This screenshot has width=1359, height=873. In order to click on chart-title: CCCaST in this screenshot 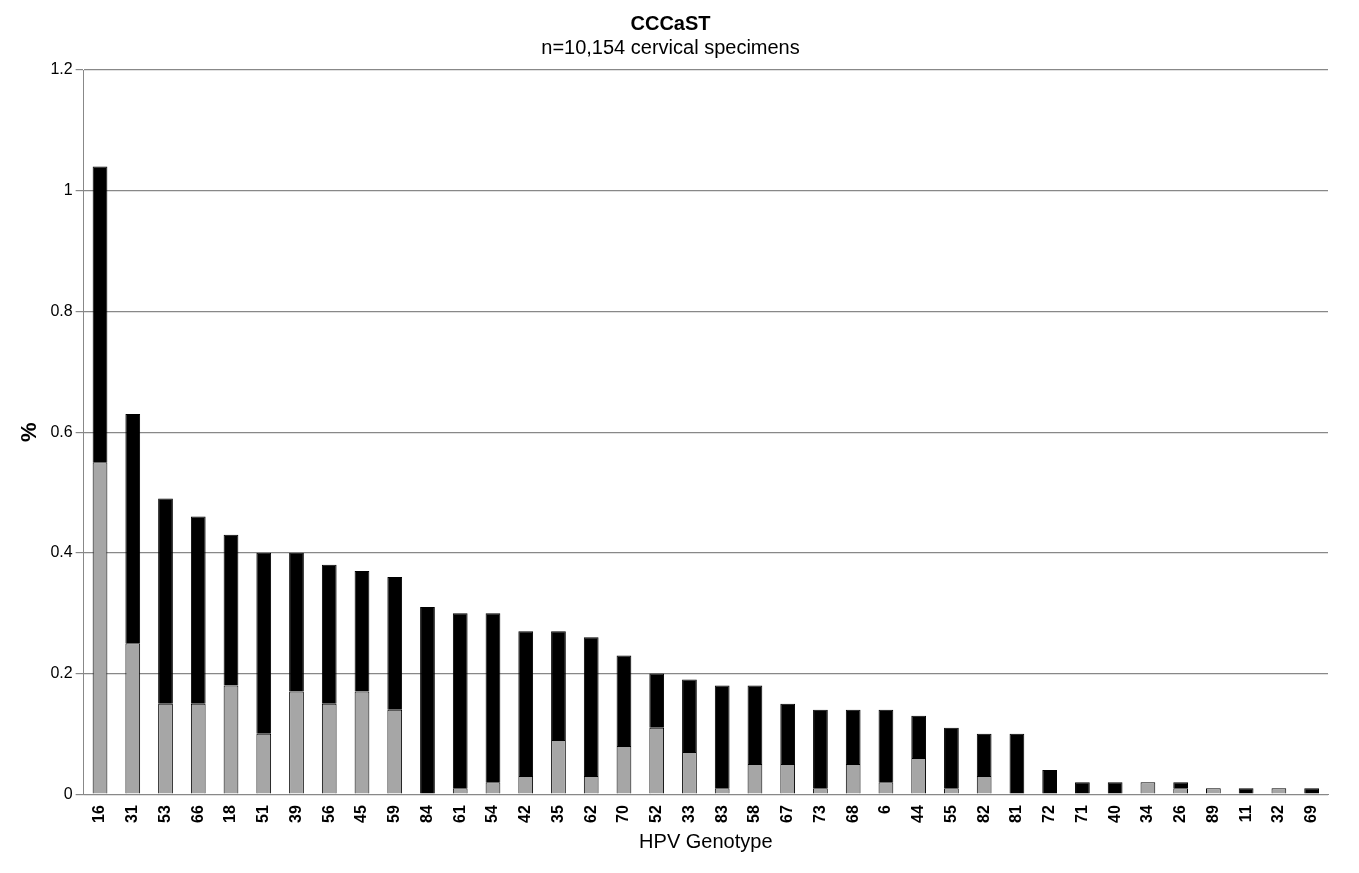, I will do `click(670, 22)`.